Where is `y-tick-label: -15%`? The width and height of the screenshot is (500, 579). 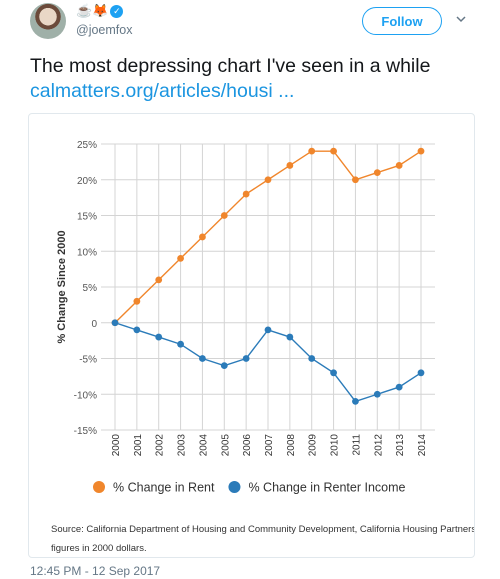 y-tick-label: -15% is located at coordinates (85, 431).